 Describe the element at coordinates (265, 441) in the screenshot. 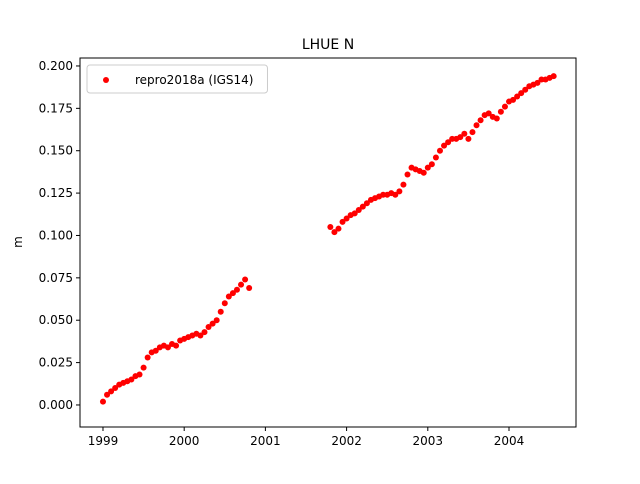

I see `x-tick-label: 2001` at that location.